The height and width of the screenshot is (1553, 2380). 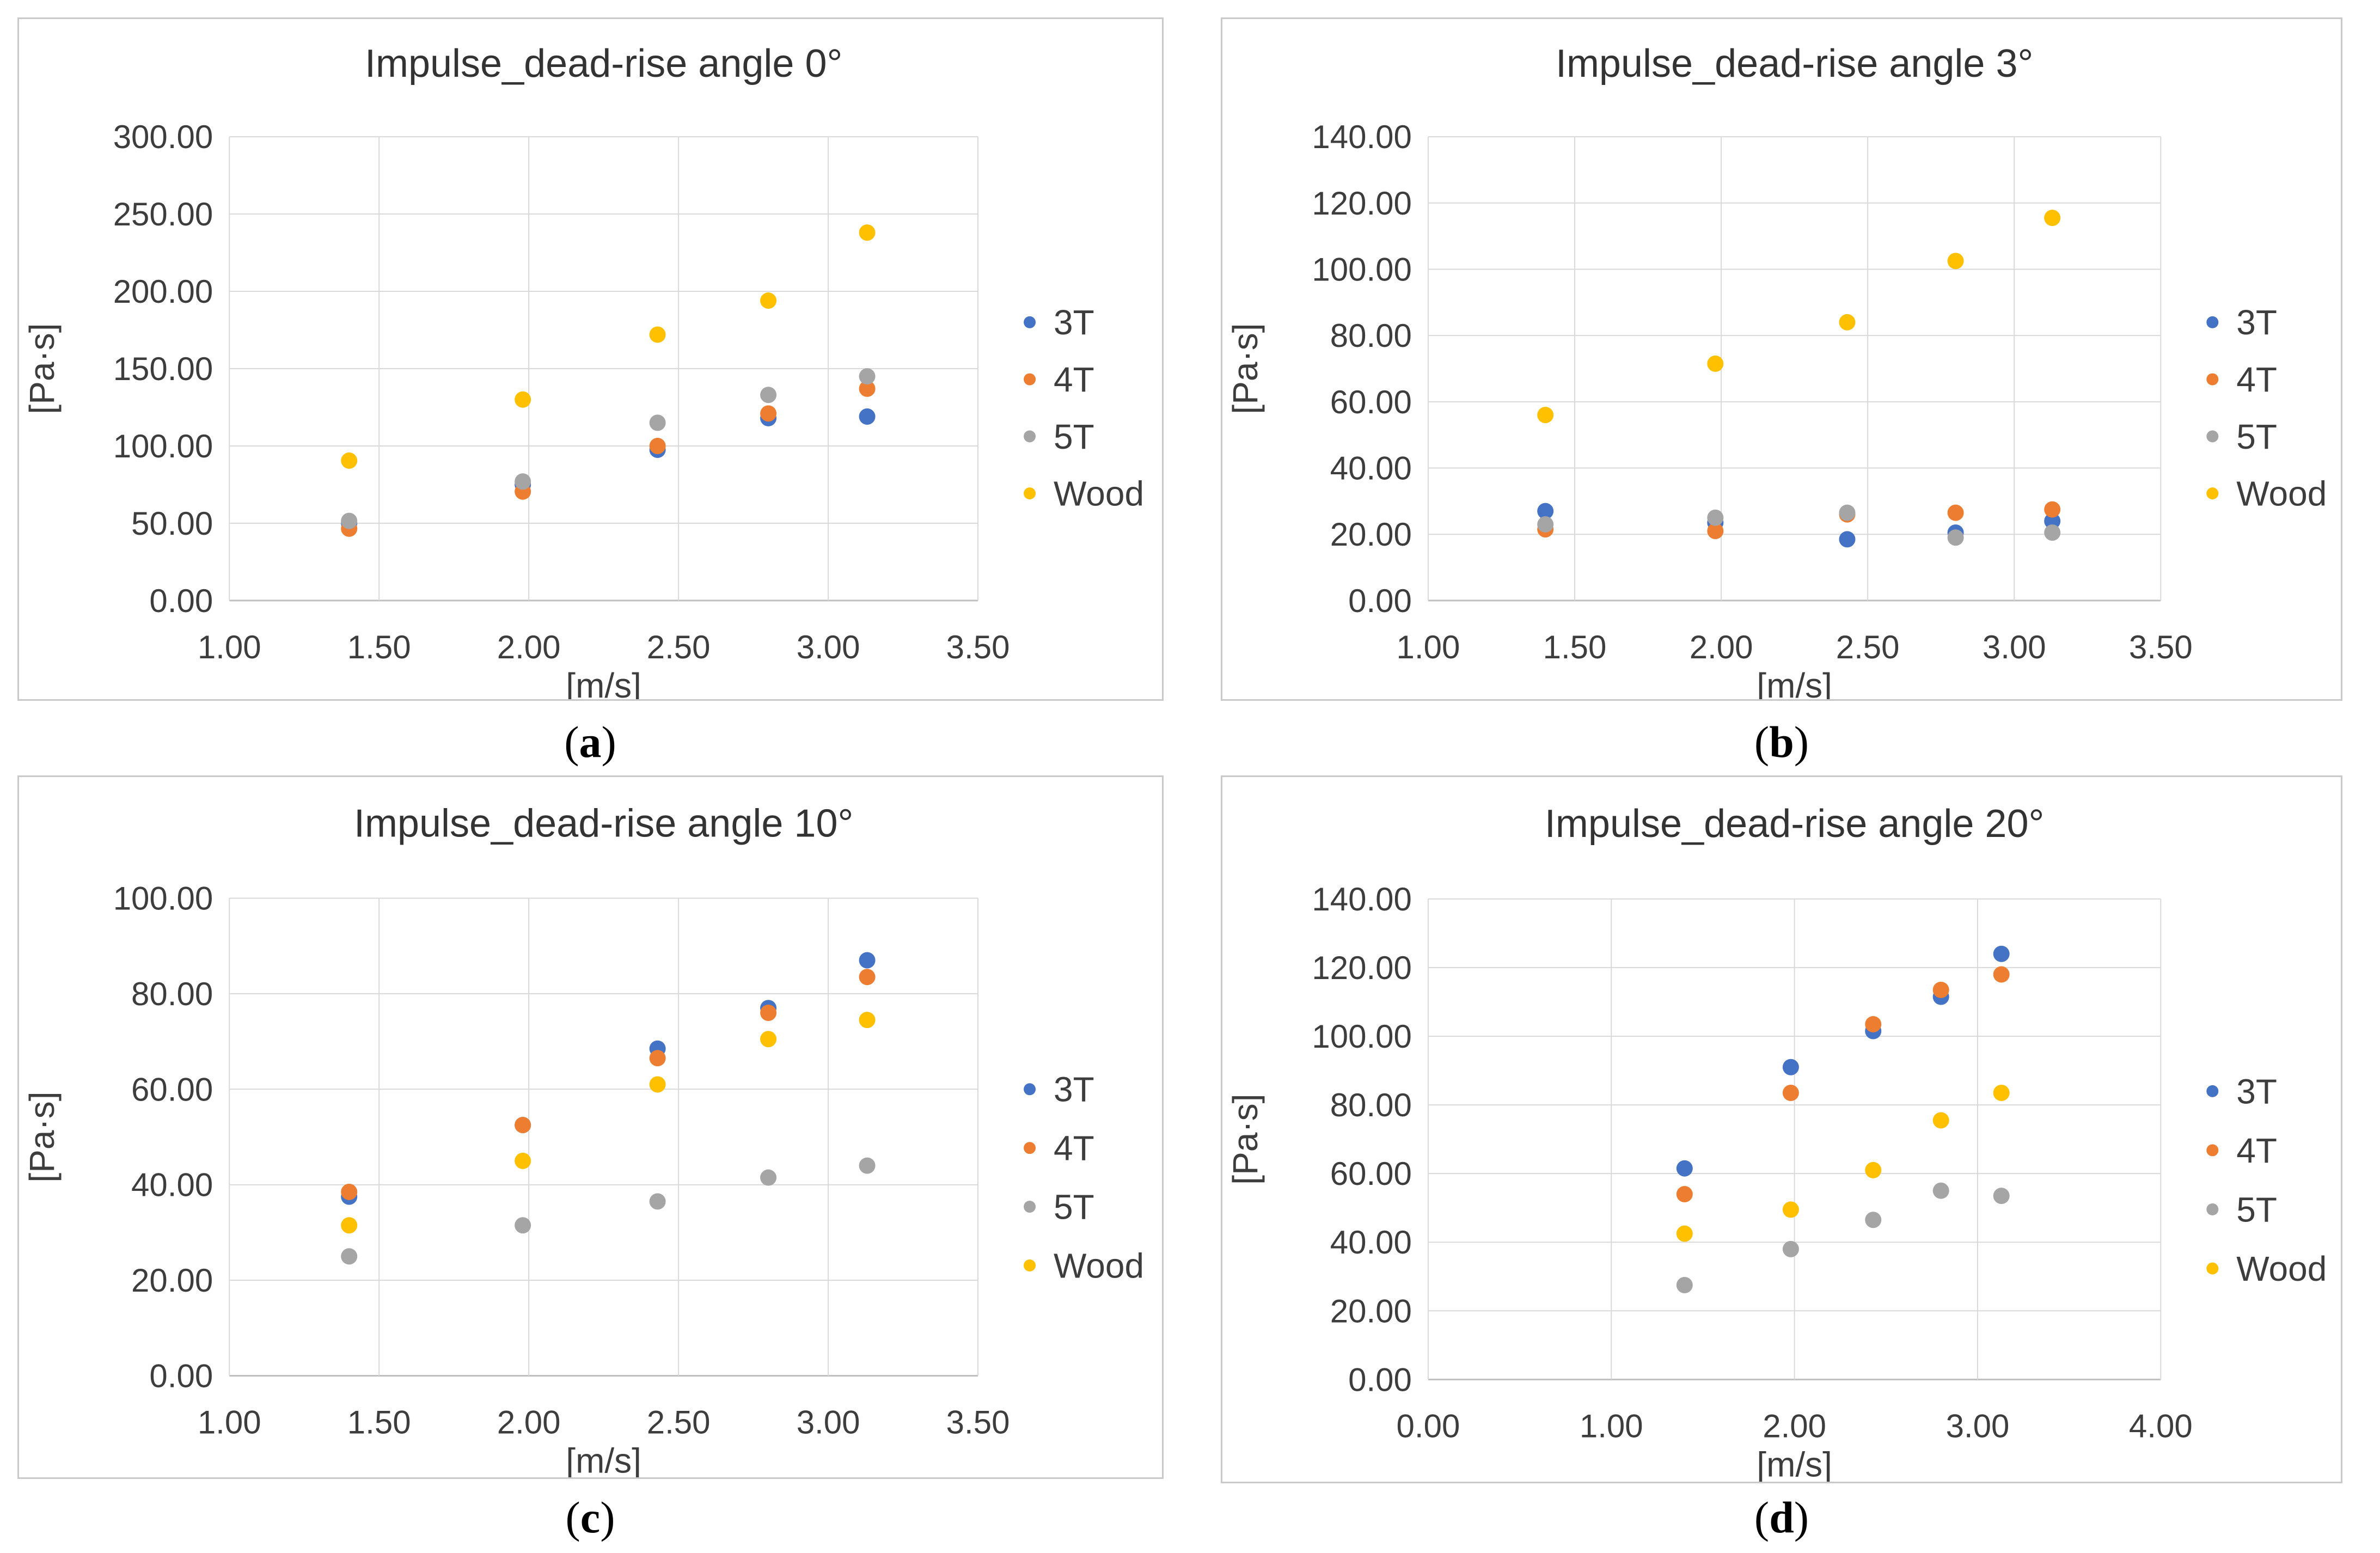 I want to click on y-tick-label: 120.00, so click(x=1362, y=204).